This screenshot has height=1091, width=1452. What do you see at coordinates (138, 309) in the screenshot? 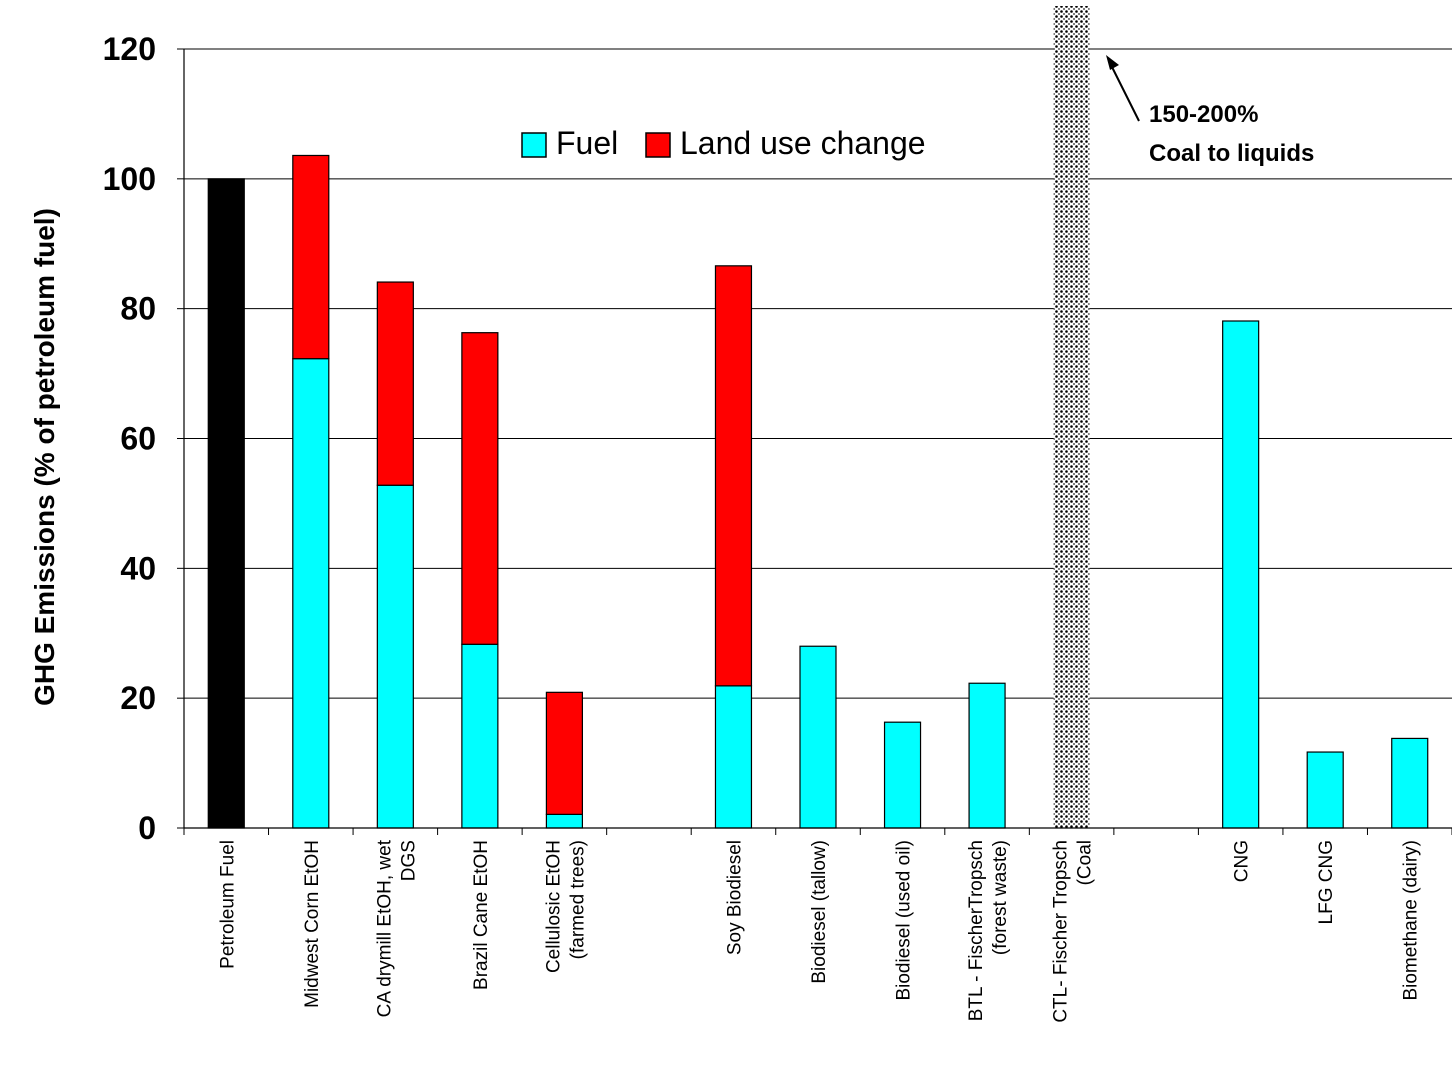
I see `y-tick-label: 80` at bounding box center [138, 309].